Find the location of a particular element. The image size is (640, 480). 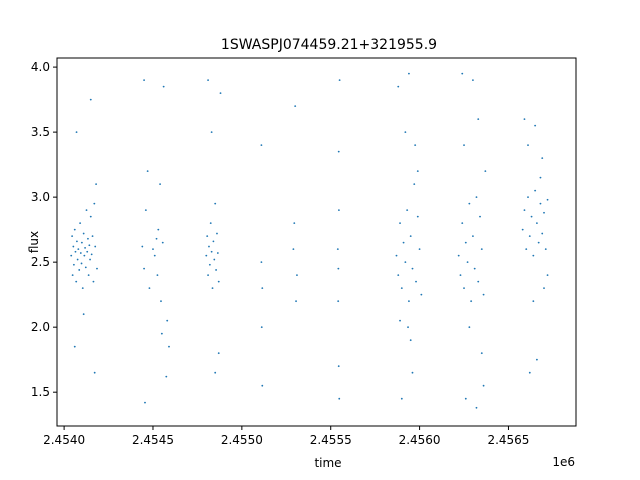

y-tick-label: 2.0 is located at coordinates (40, 327).